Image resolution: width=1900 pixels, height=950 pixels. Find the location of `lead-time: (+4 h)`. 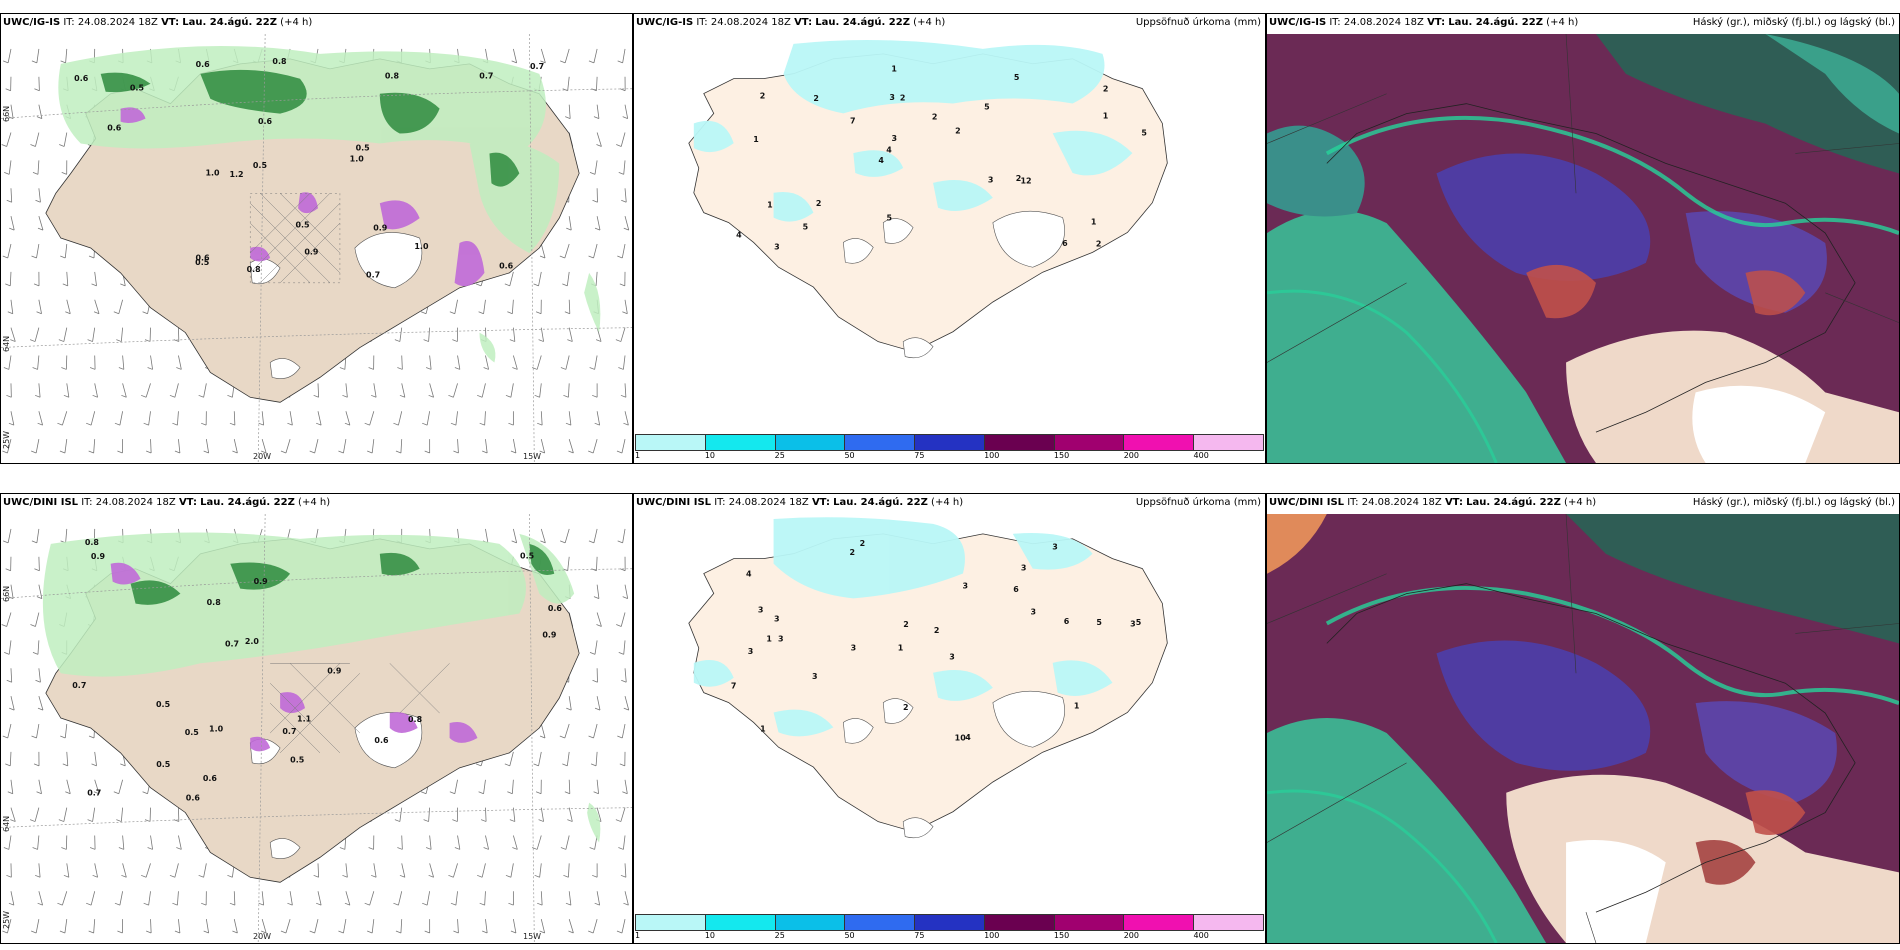

lead-time: (+4 h) is located at coordinates (947, 502).